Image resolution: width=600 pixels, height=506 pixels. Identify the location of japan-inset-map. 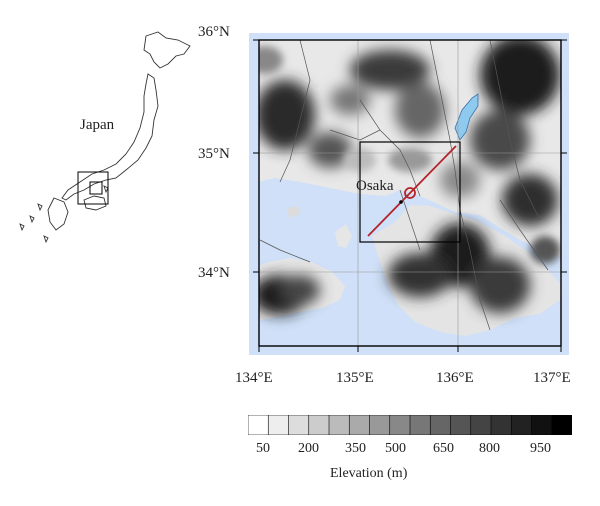
(105, 137).